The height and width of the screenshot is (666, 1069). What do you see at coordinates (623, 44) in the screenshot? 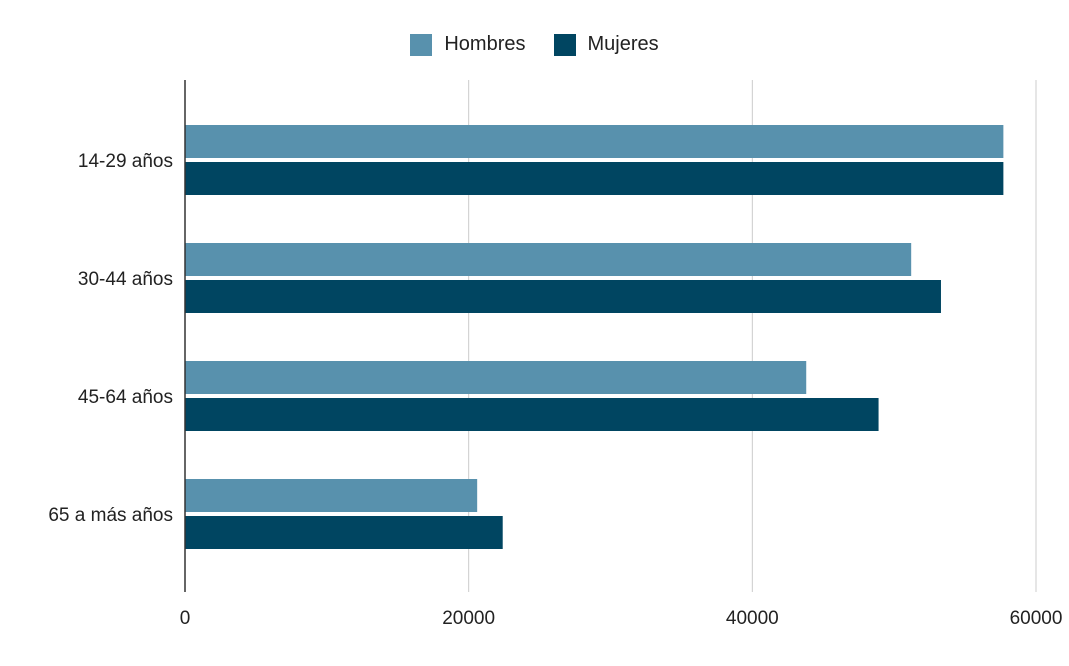
I see `legend-label-mujeres: Mujeres` at bounding box center [623, 44].